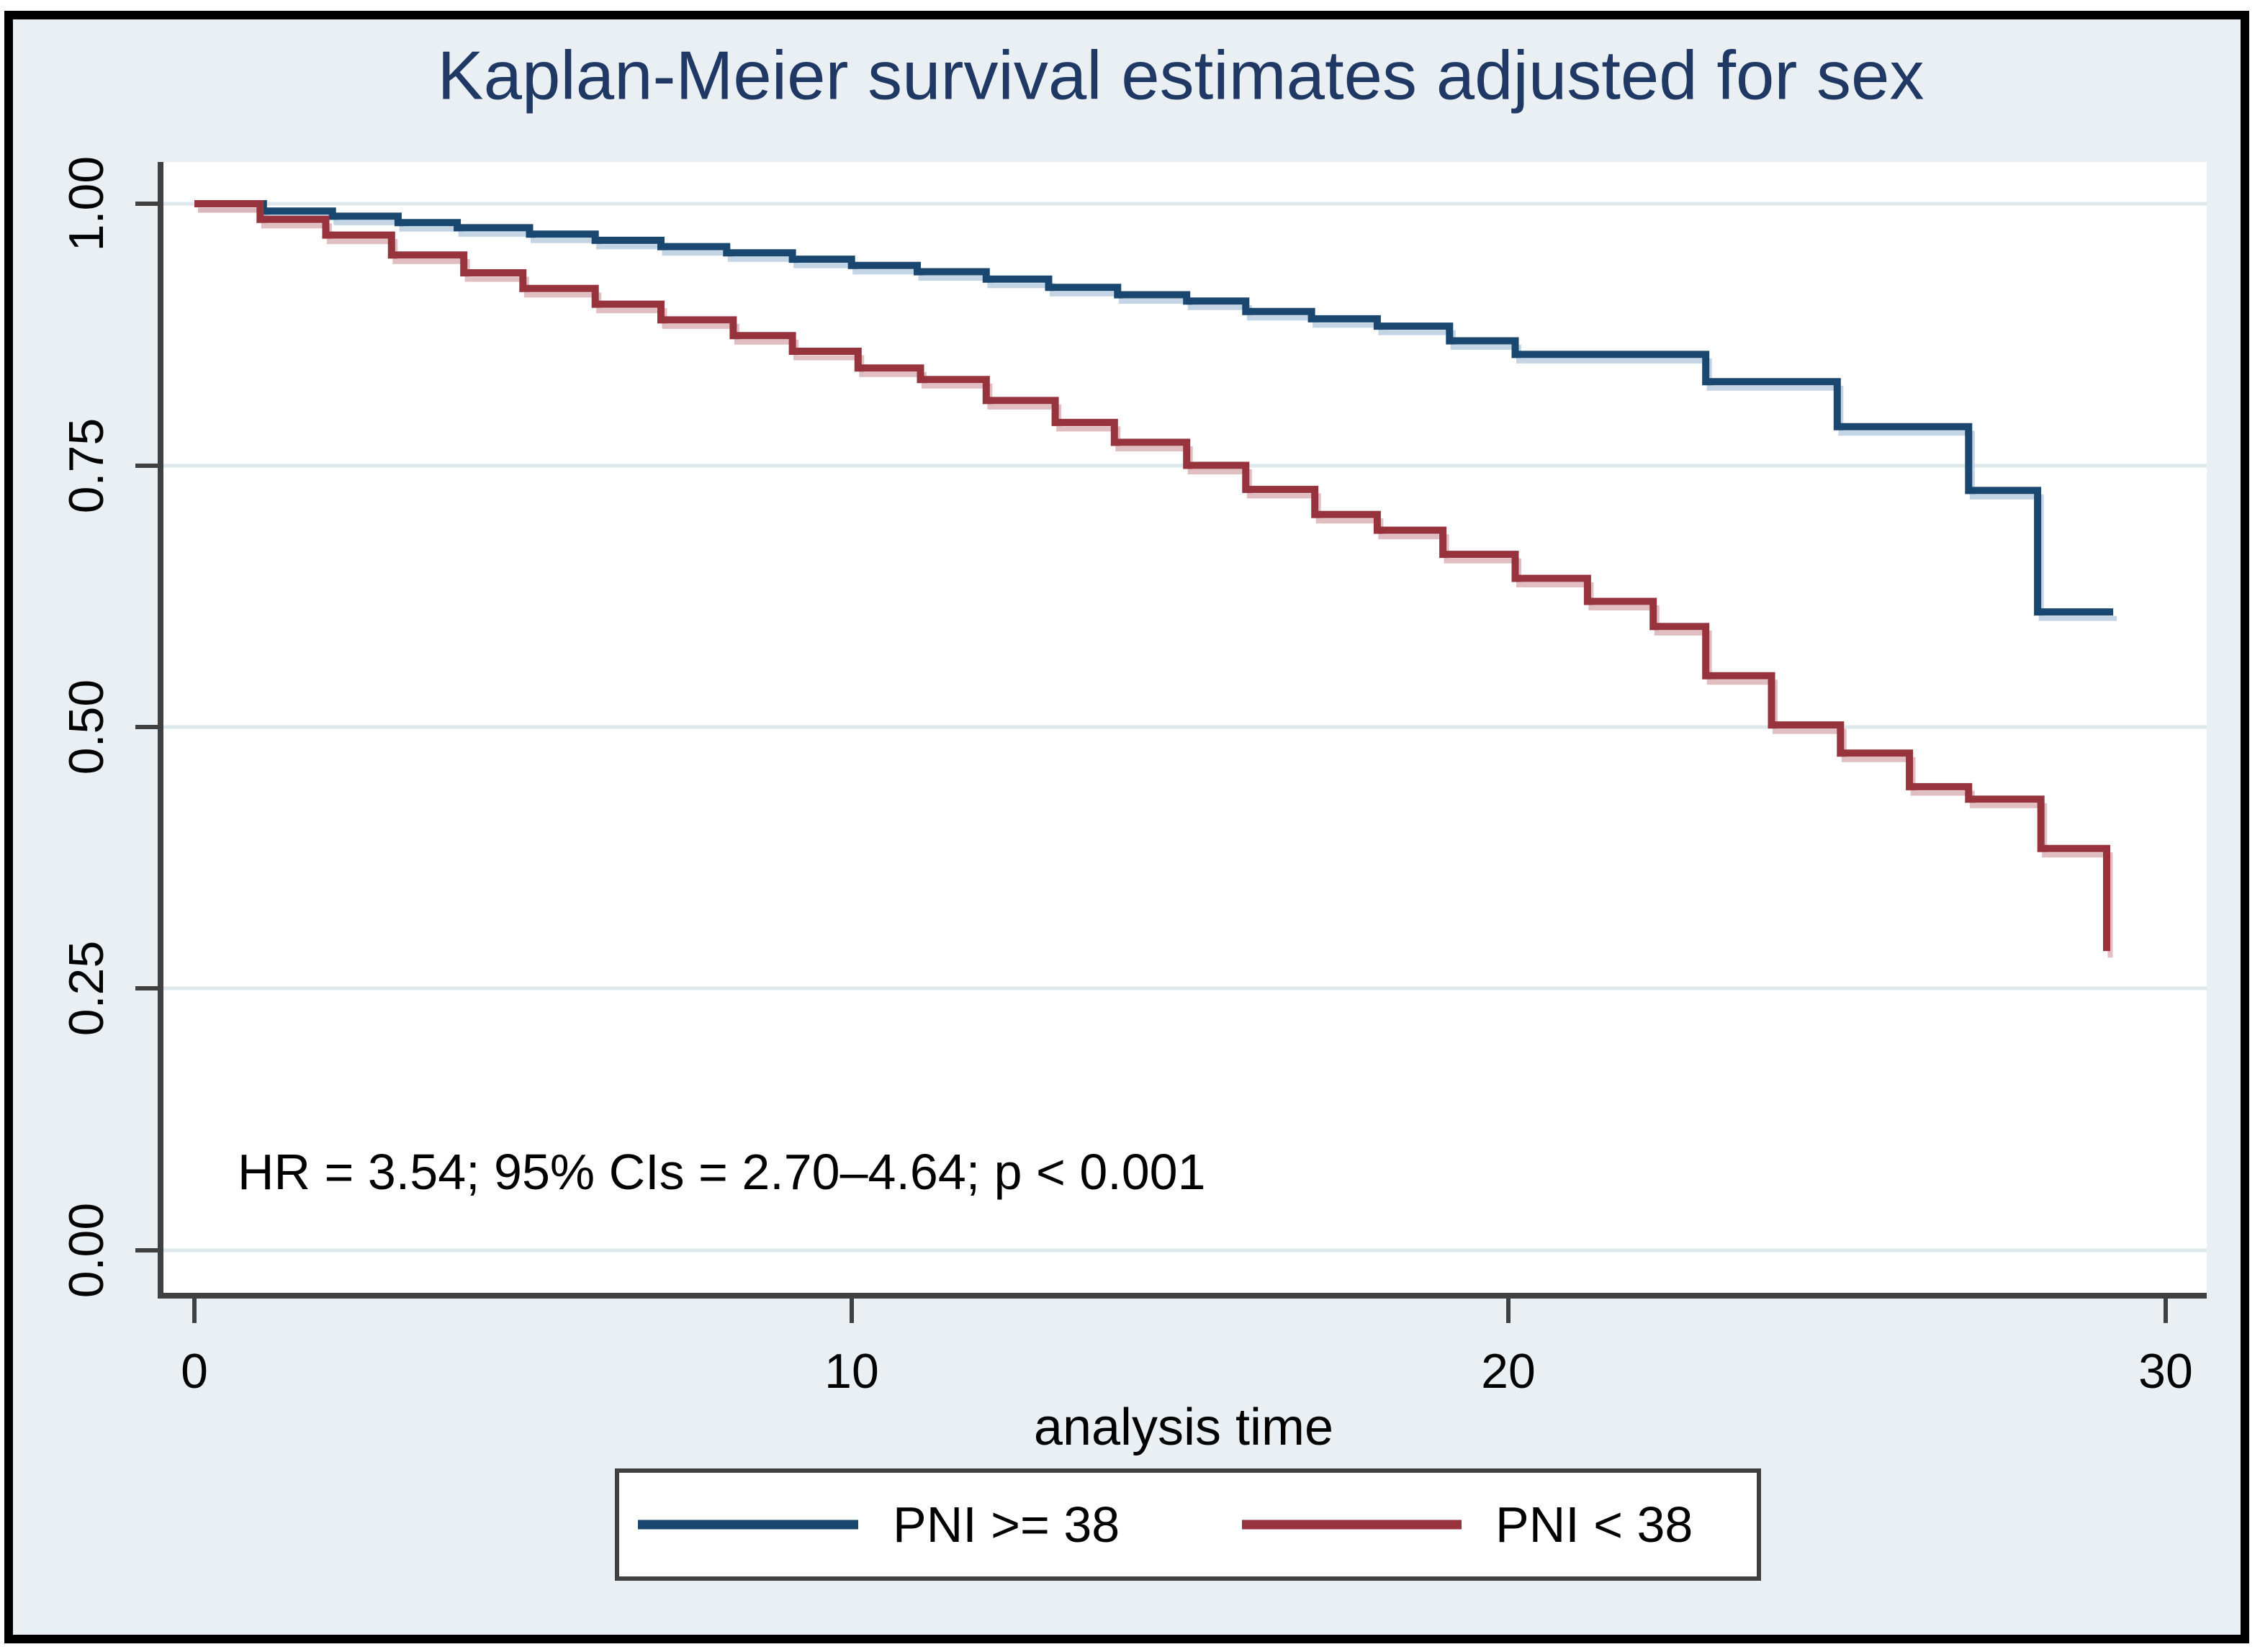  Describe the element at coordinates (2165, 1372) in the screenshot. I see `x-tick-label: 30` at that location.